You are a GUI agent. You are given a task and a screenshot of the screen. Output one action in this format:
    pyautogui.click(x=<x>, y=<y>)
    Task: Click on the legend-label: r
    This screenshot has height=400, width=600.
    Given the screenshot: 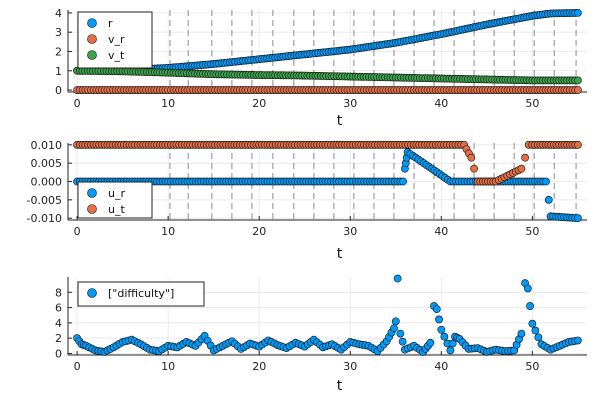 What is the action you would take?
    pyautogui.click(x=110, y=23)
    